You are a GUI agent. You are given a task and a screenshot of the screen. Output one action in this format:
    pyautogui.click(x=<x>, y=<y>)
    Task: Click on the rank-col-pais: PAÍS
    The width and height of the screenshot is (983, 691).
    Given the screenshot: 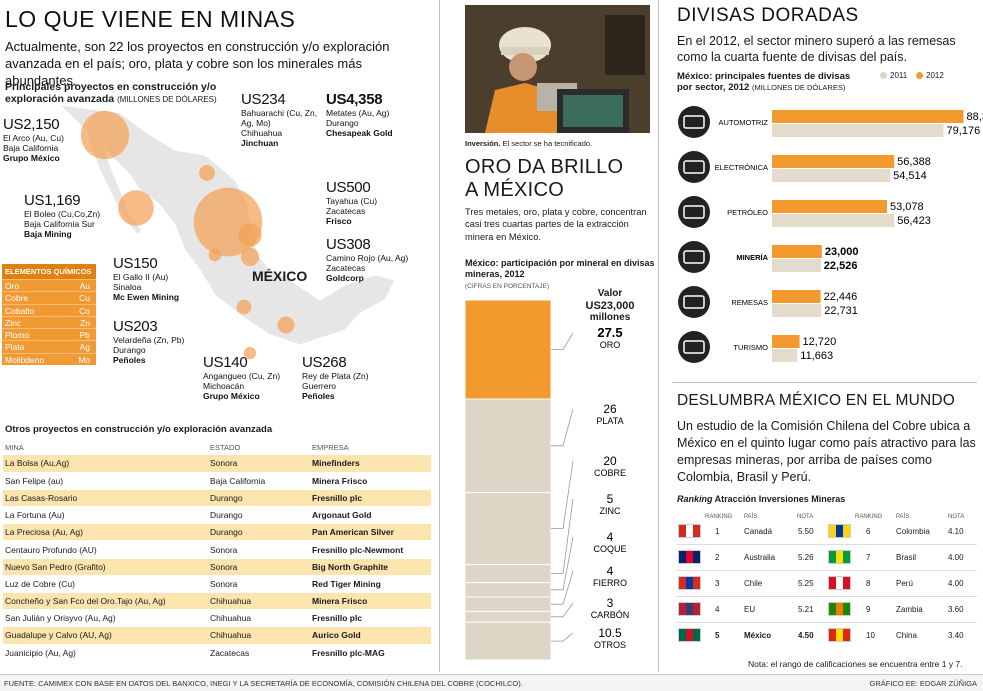 What is the action you would take?
    pyautogui.click(x=751, y=517)
    